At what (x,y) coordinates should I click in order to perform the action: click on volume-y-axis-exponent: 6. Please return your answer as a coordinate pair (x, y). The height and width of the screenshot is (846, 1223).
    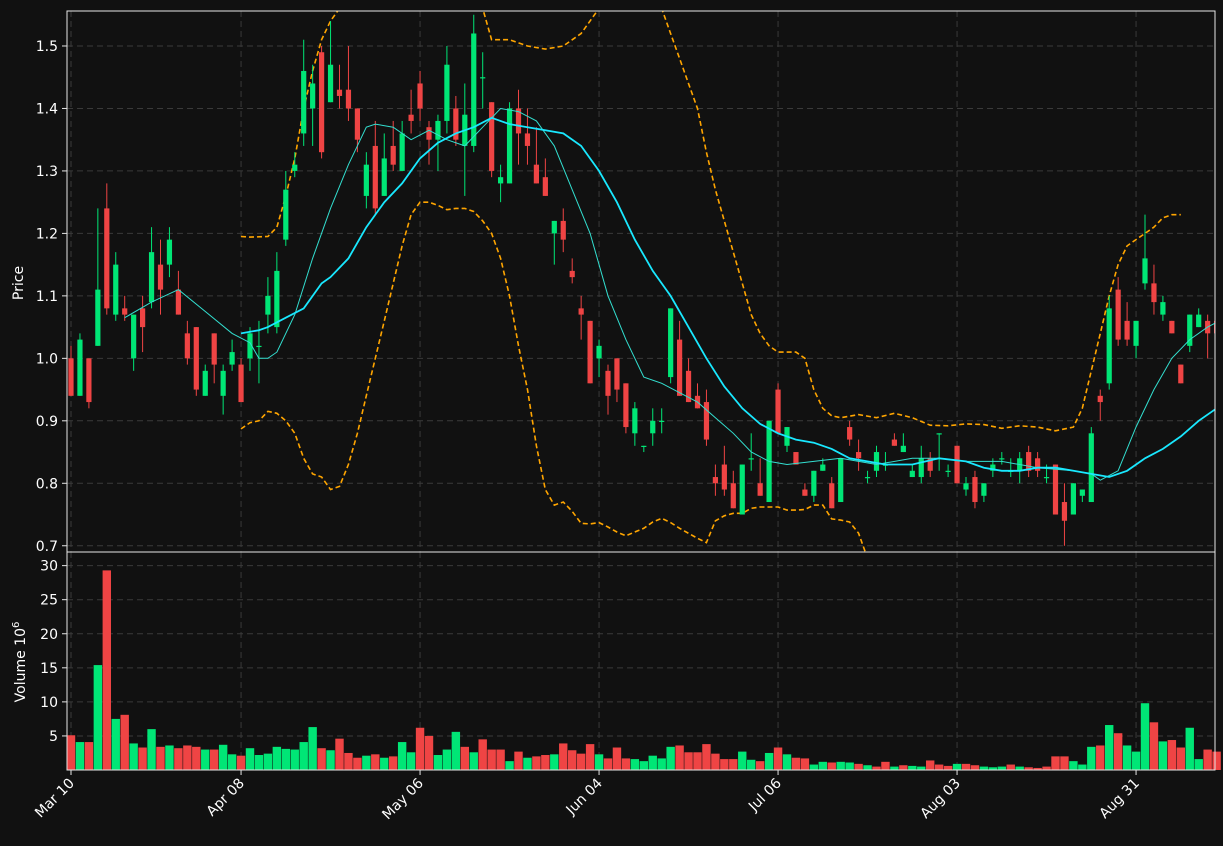
    Looking at the image, I should click on (16, 625).